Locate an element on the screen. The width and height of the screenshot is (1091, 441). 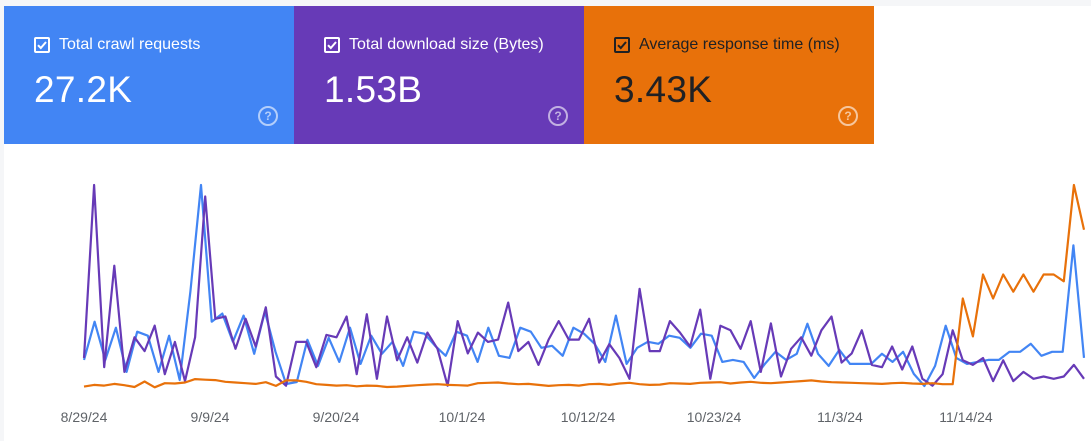
x-tick-label: 9/20/24 is located at coordinates (336, 417).